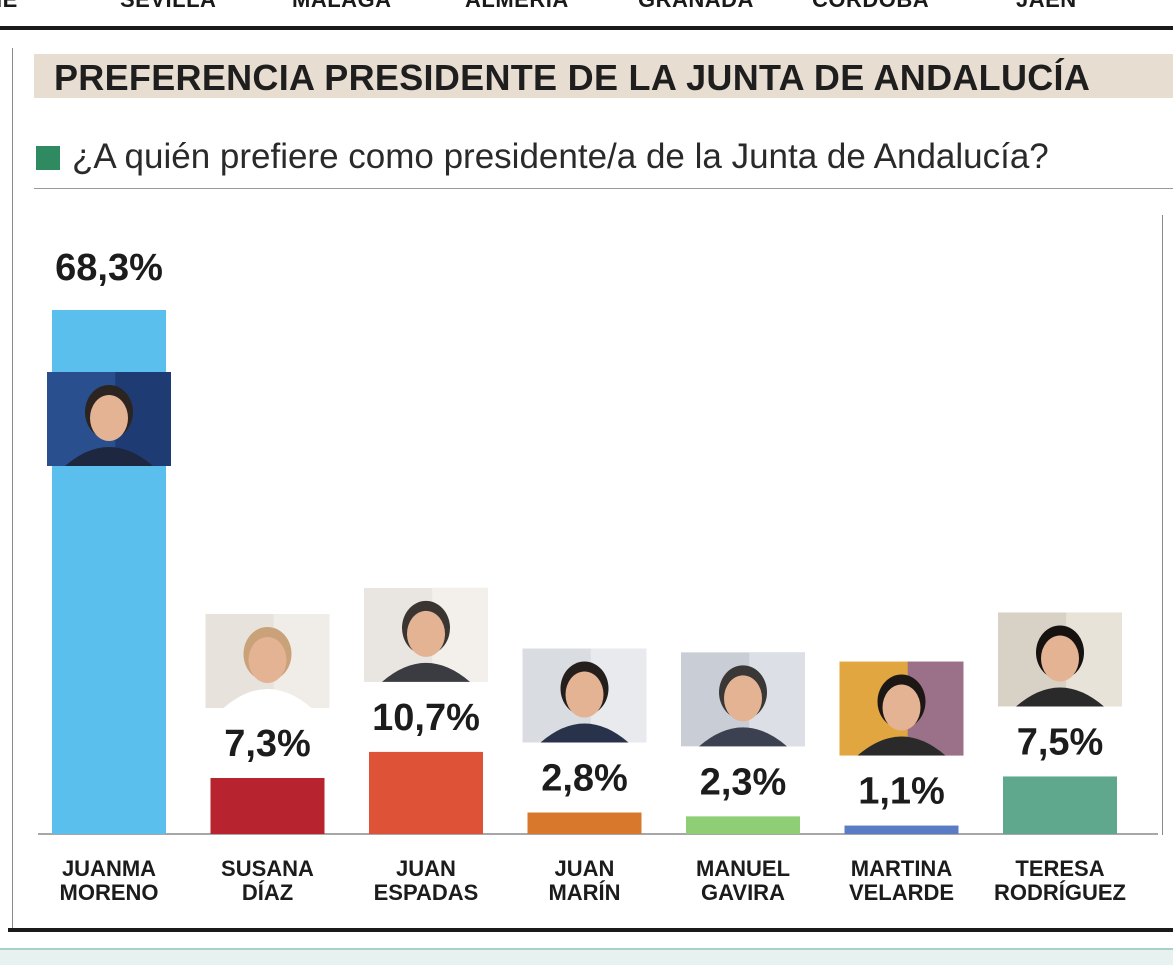 The height and width of the screenshot is (965, 1173). I want to click on teresa-rodriguez-portrait-icon, so click(1060, 659).